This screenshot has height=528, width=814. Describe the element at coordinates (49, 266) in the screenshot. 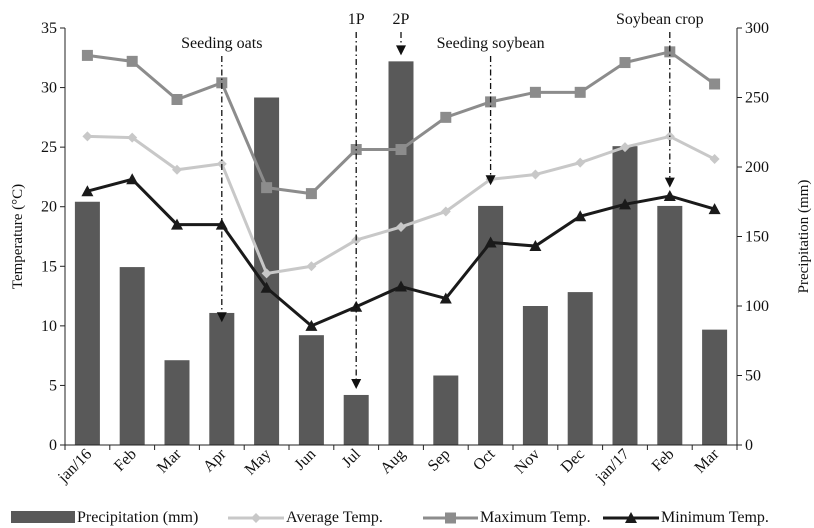

I see `left-tick-label: 15` at that location.